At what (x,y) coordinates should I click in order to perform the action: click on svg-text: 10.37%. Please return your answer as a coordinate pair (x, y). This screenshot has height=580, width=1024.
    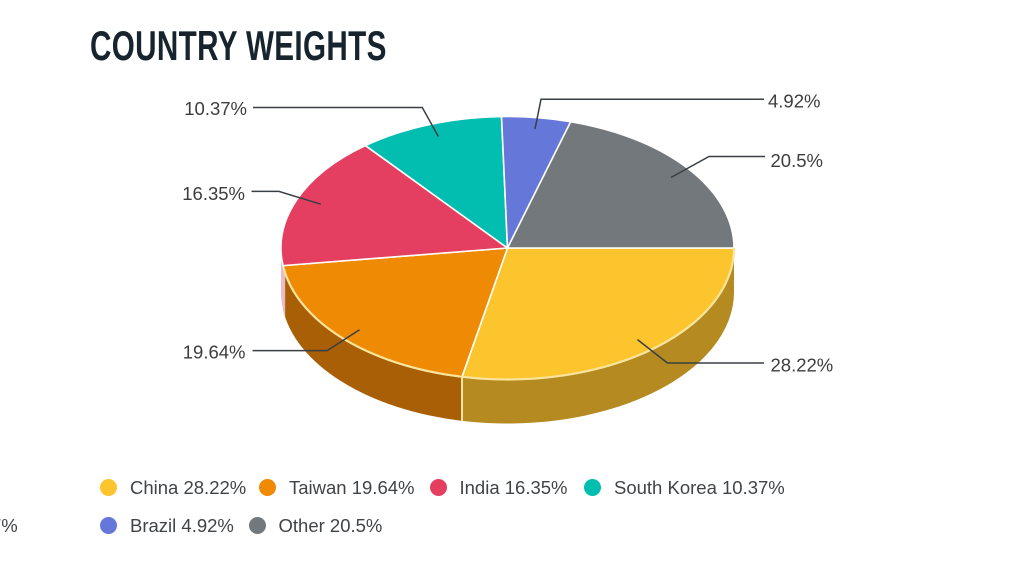
    Looking at the image, I should click on (215, 108).